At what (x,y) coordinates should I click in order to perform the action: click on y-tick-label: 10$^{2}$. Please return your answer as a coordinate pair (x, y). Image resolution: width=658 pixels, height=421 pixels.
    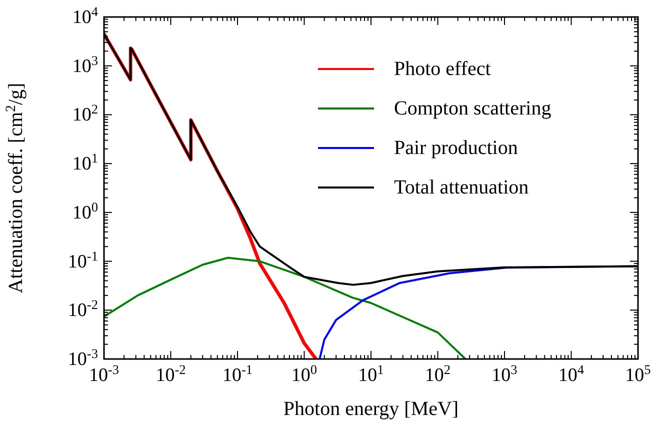
    Looking at the image, I should click on (85, 113).